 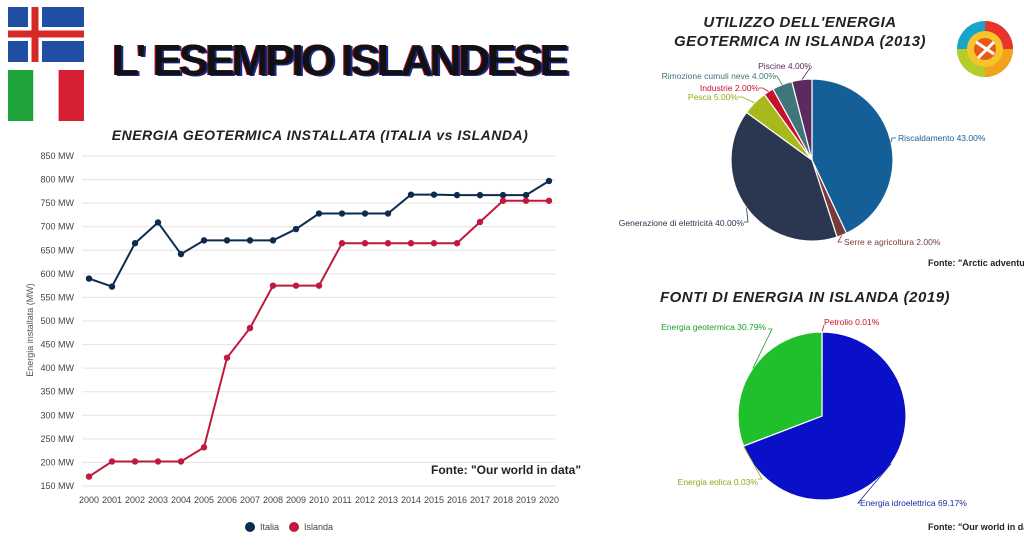 What do you see at coordinates (434, 500) in the screenshot?
I see `x-tick-label: 2015` at bounding box center [434, 500].